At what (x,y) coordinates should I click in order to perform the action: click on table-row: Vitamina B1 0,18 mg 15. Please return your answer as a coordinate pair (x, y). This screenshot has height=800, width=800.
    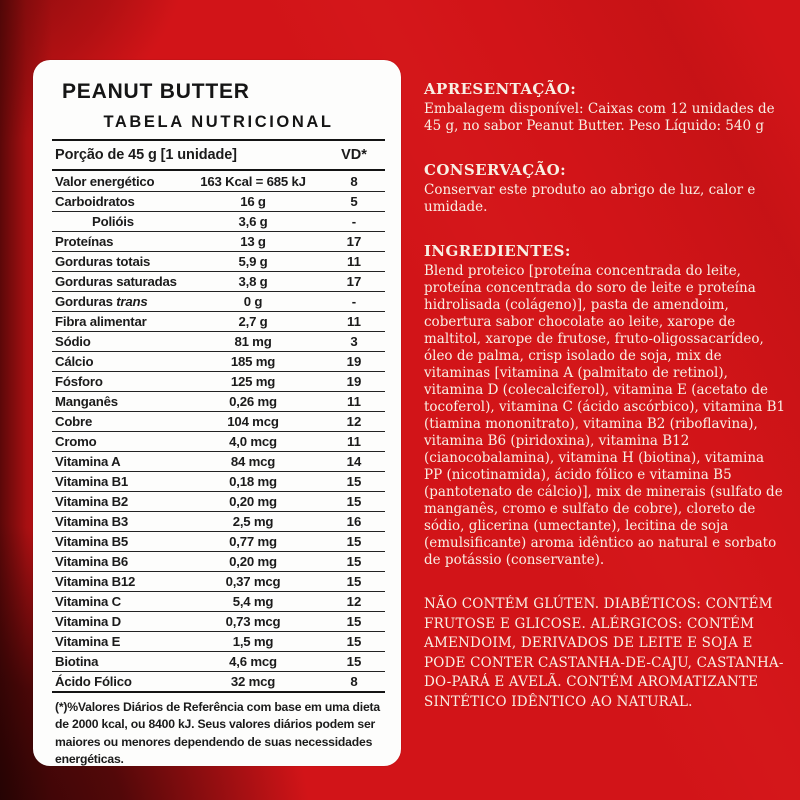
    Looking at the image, I should click on (218, 481).